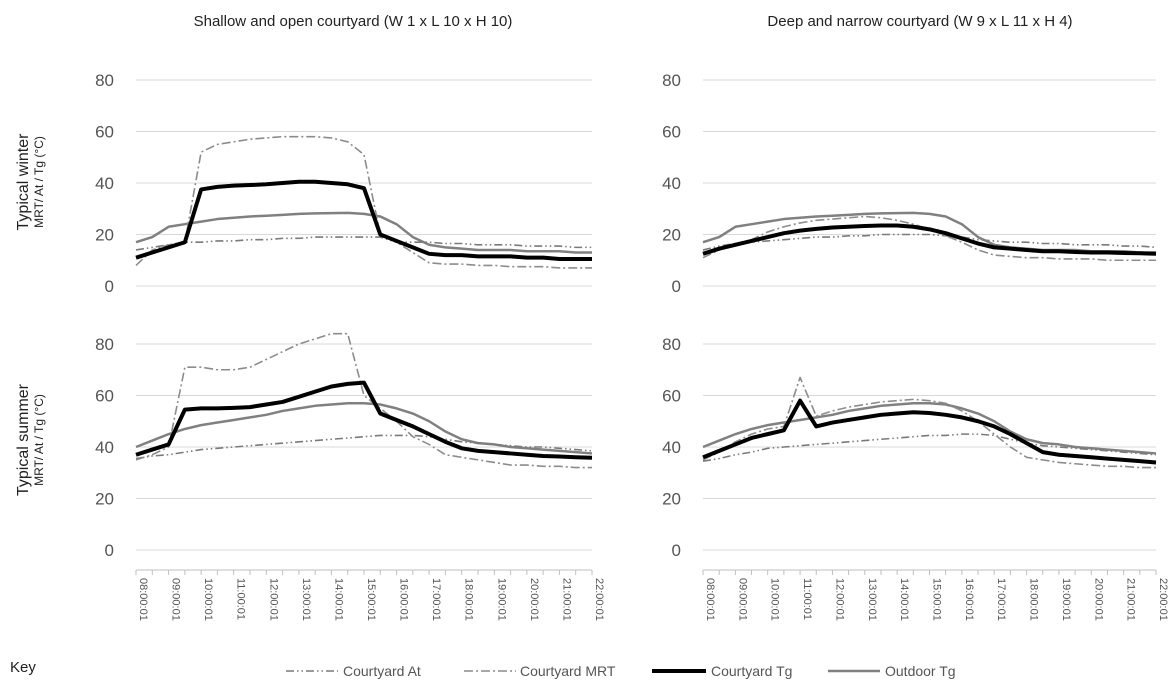  What do you see at coordinates (807, 599) in the screenshot?
I see `summer-deep-x-tick-label: 11:00:01` at bounding box center [807, 599].